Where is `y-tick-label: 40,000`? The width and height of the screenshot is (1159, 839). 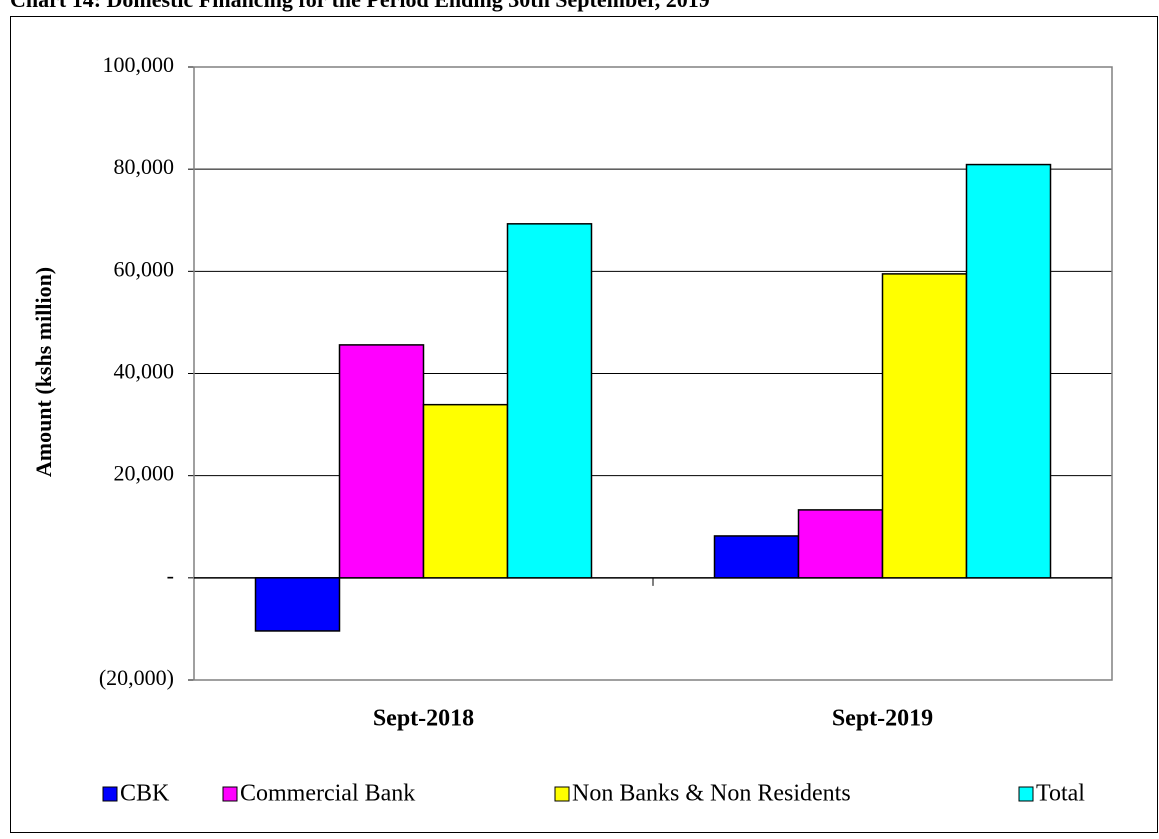 y-tick-label: 40,000 is located at coordinates (144, 371).